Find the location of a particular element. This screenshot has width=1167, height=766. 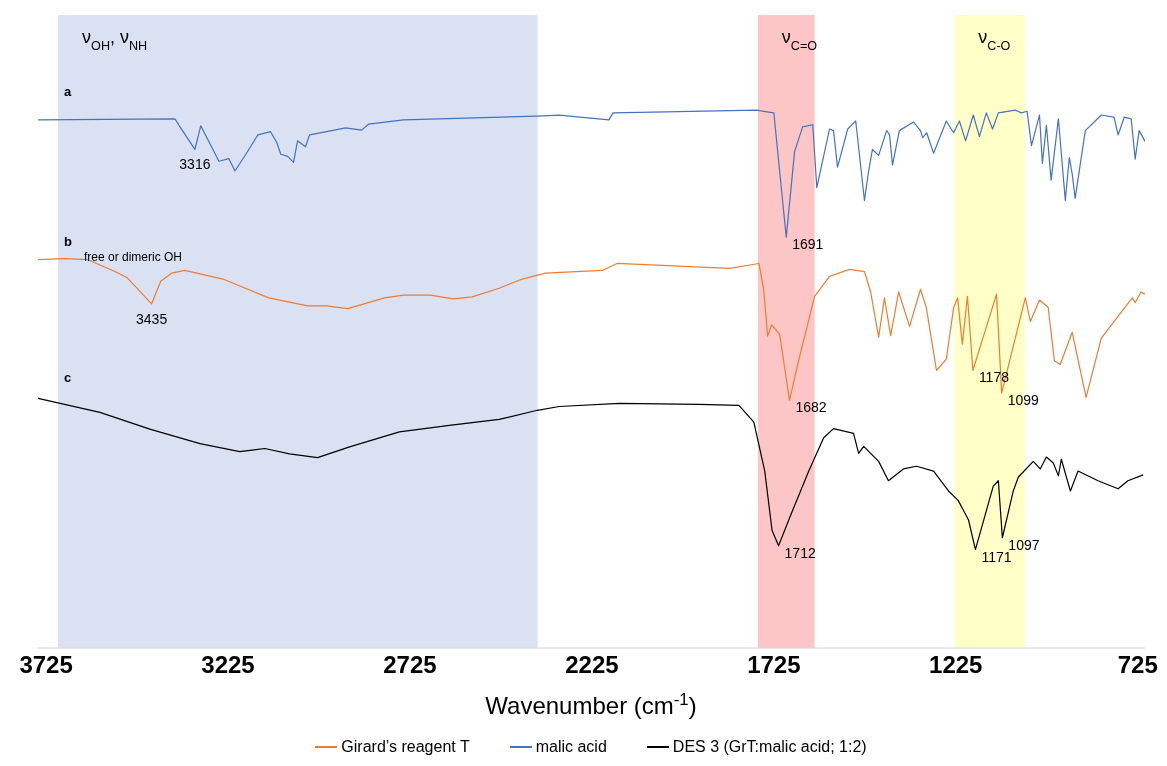

x-axis-title: Wavenumber (cm$^{-1}$) is located at coordinates (591, 704).